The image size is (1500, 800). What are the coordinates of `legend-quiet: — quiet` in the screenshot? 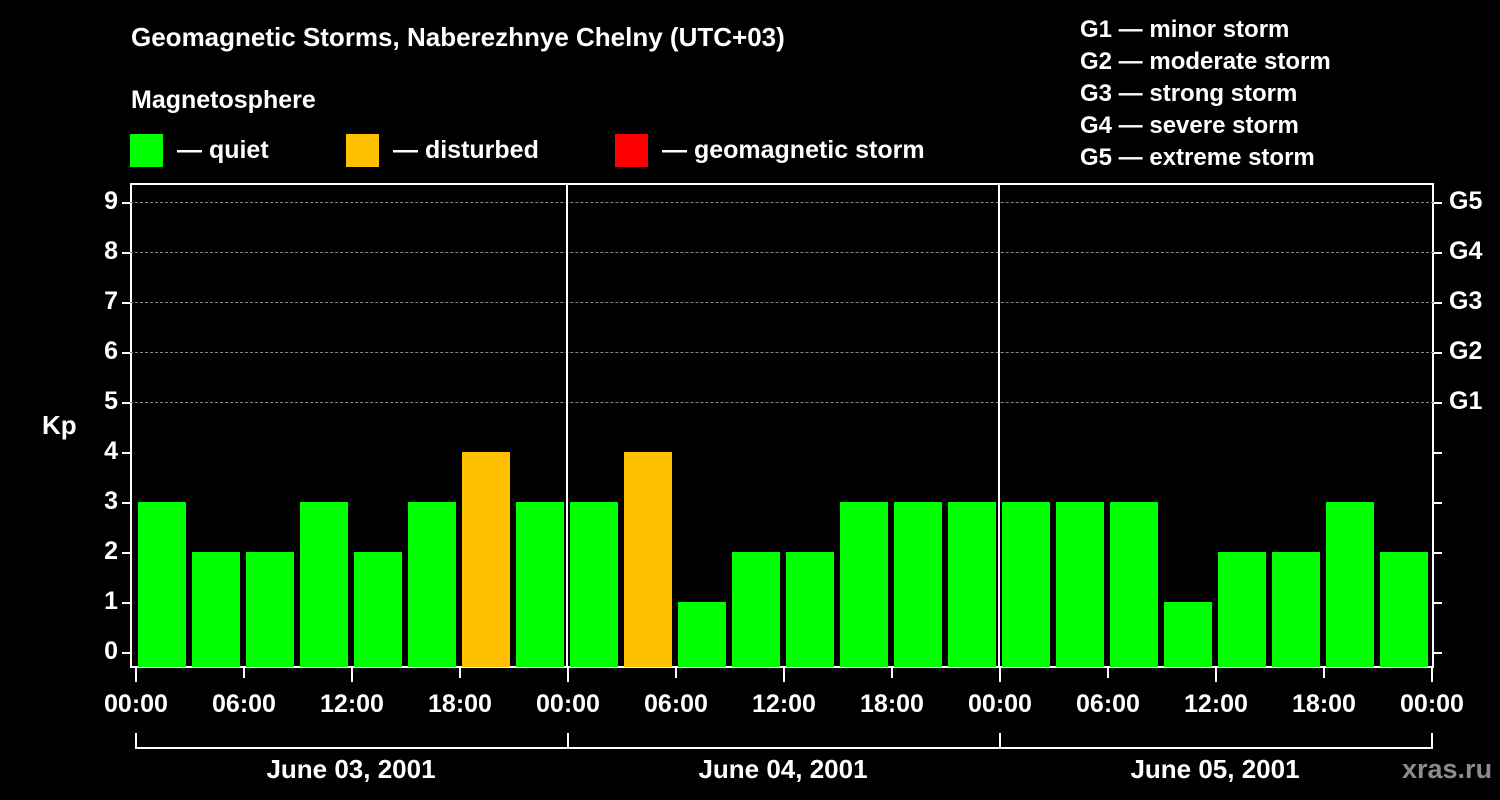 It's located at (199, 150).